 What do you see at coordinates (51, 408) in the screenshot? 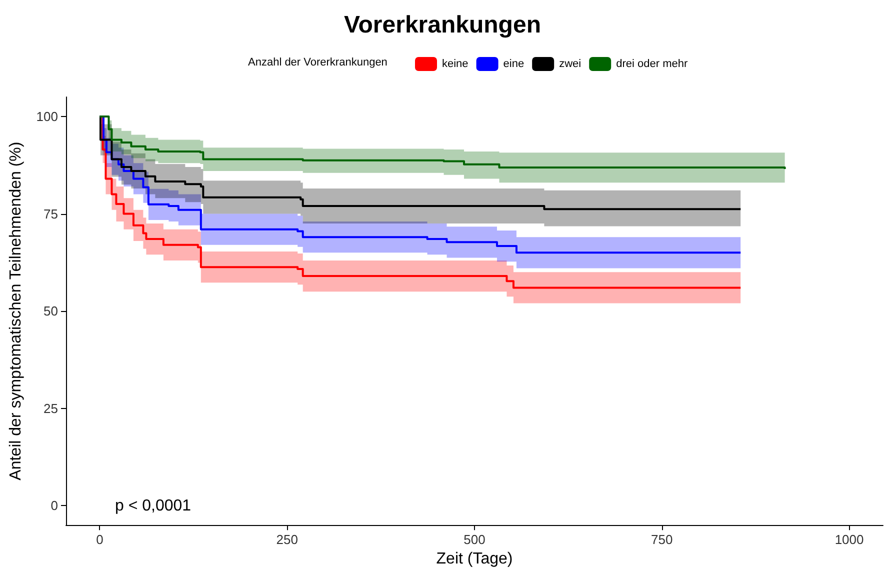
I see `y-tick-label: 25` at bounding box center [51, 408].